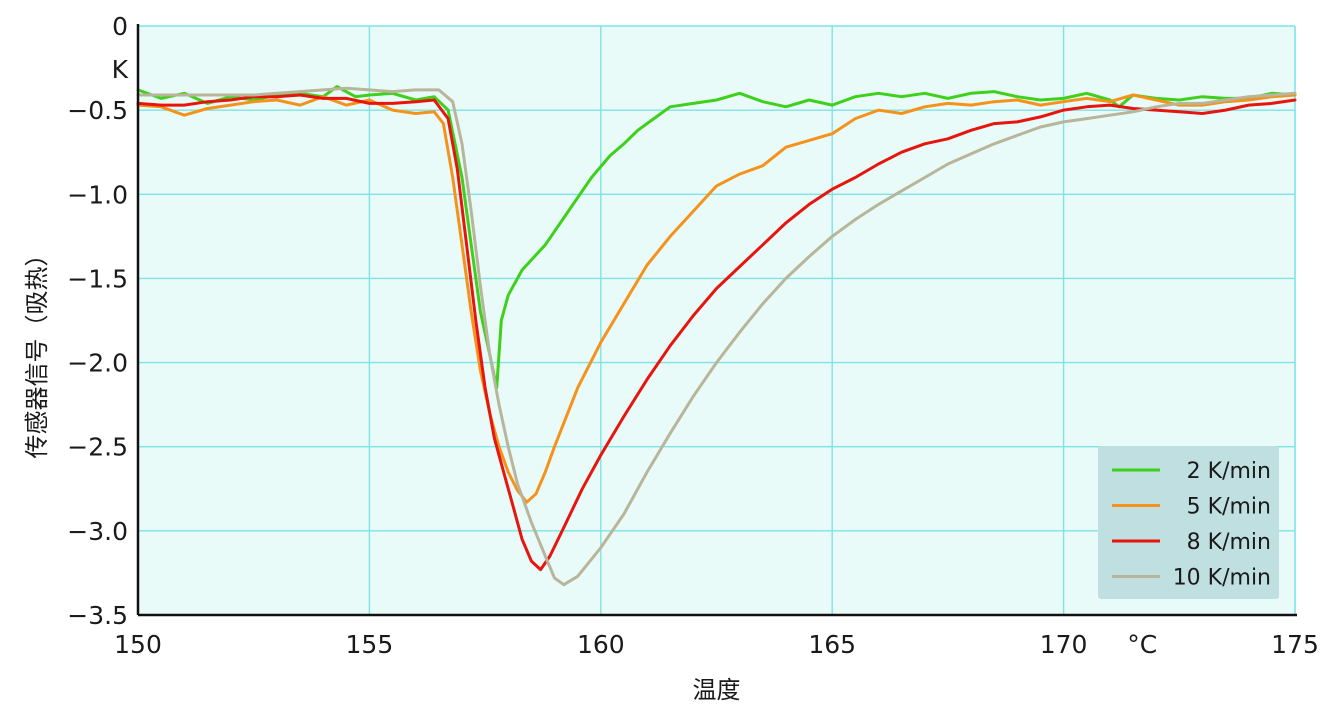  What do you see at coordinates (37, 351) in the screenshot?
I see `y-axis-title: 传感器信号（吸热）` at bounding box center [37, 351].